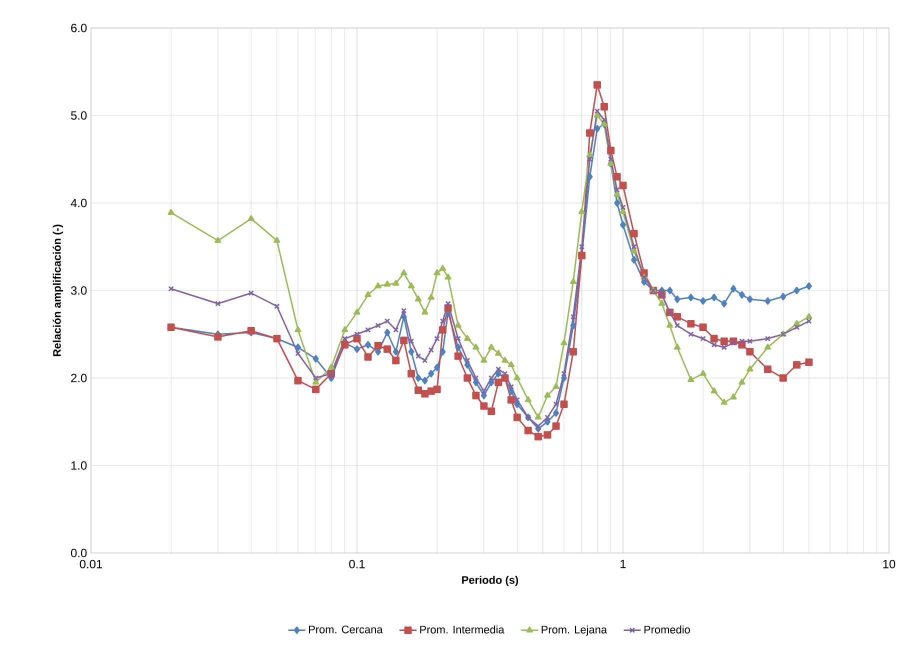 The height and width of the screenshot is (666, 901). I want to click on x-tick-label: 10, so click(889, 564).